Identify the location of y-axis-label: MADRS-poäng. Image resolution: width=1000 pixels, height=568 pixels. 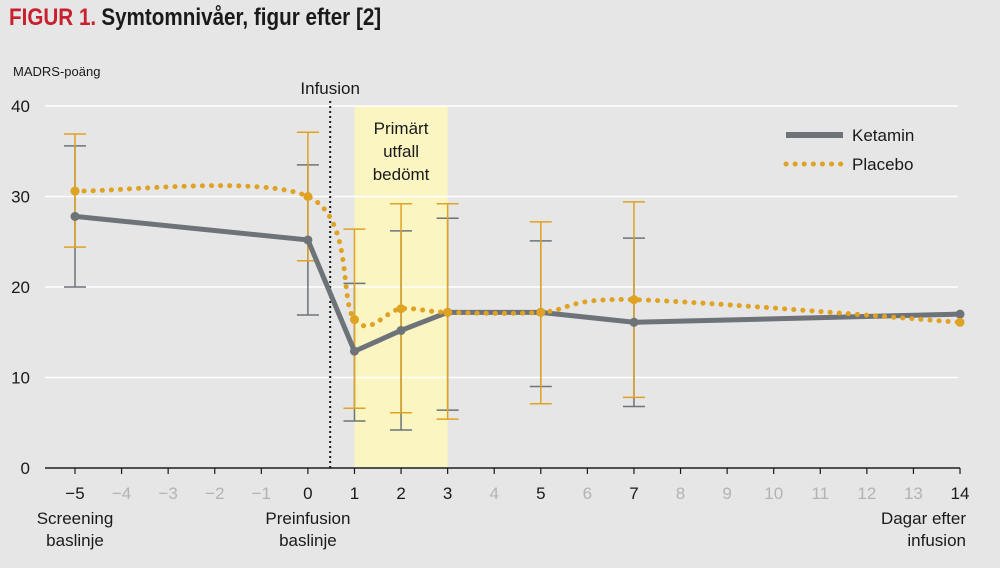
(56, 71).